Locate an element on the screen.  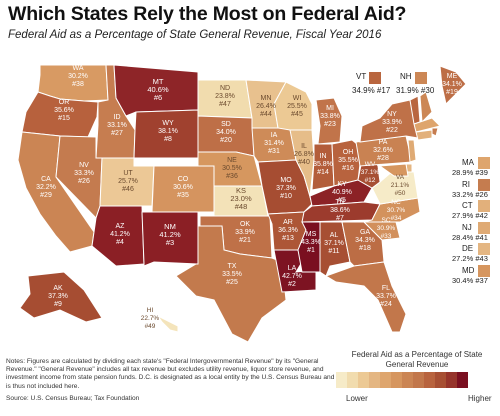
state-nj is located at coordinates (412, 151).